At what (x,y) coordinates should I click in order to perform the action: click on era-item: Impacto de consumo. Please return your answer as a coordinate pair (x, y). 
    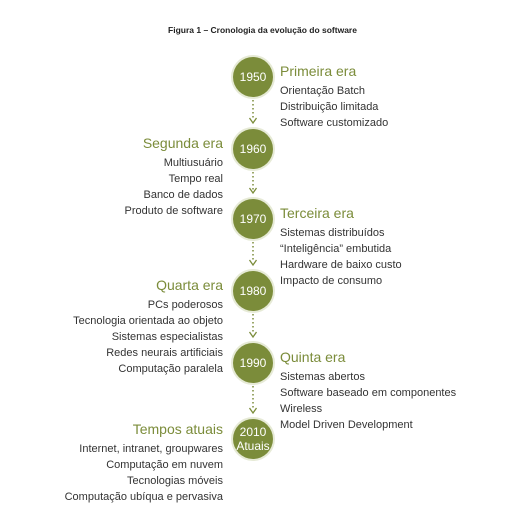
    Looking at the image, I should click on (331, 281).